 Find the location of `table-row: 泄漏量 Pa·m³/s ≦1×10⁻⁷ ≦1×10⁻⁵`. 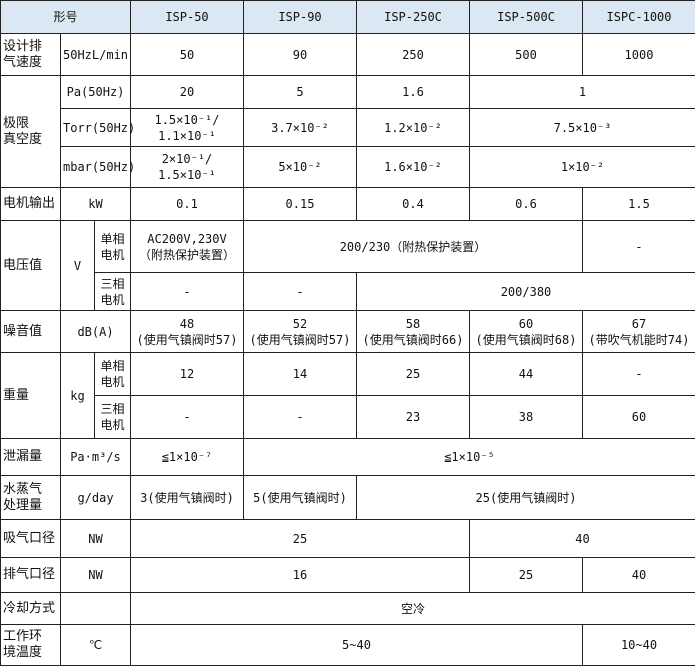

table-row: 泄漏量 Pa·m³/s ≦1×10⁻⁷ ≦1×10⁻⁵ is located at coordinates (347, 457).